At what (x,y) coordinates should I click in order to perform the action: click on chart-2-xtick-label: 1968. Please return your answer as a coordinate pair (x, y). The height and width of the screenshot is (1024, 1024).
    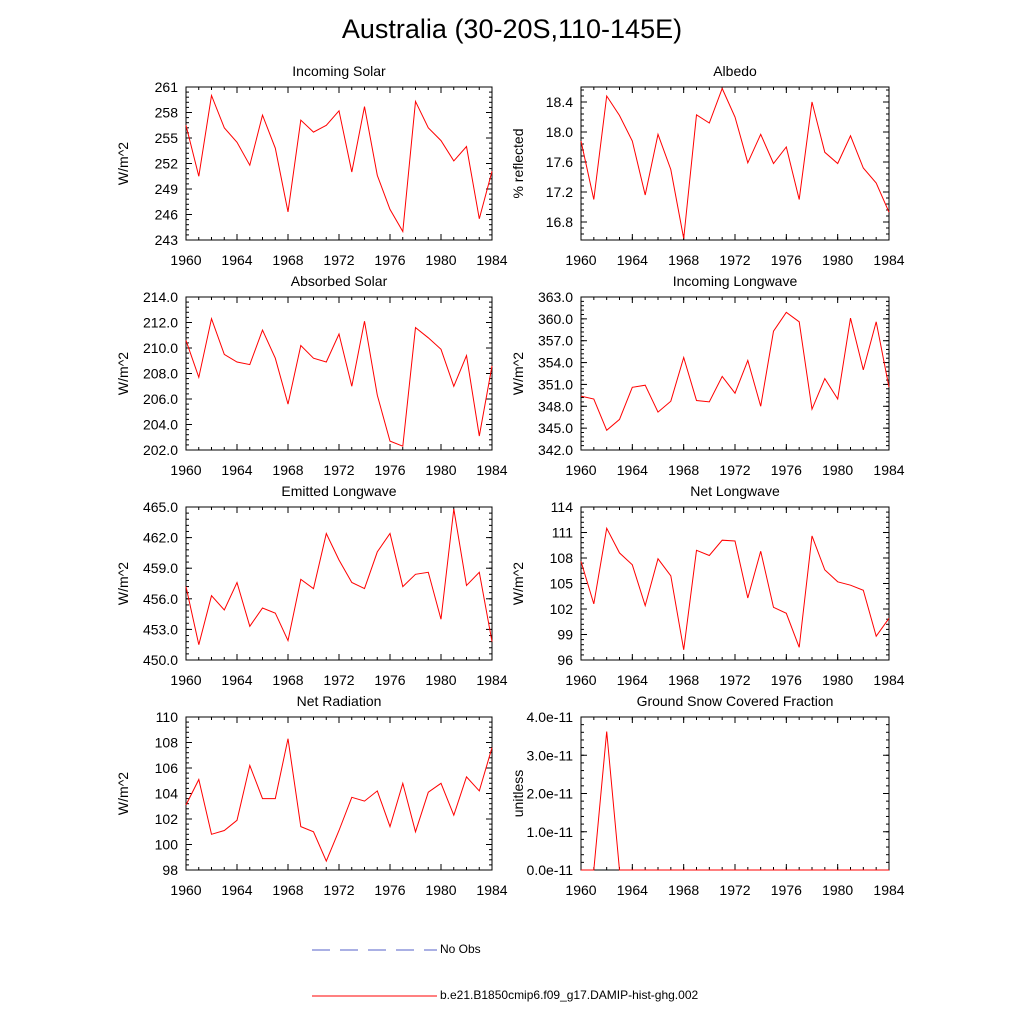
    Looking at the image, I should click on (683, 260).